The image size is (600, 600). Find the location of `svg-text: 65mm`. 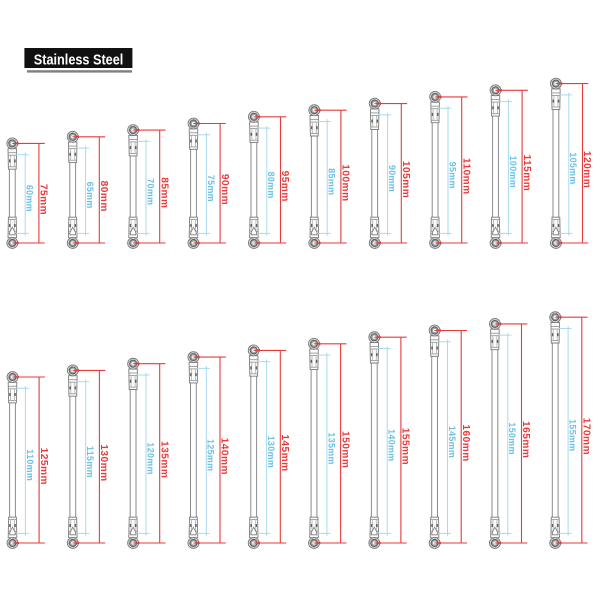

svg-text: 65mm is located at coordinates (90, 195).